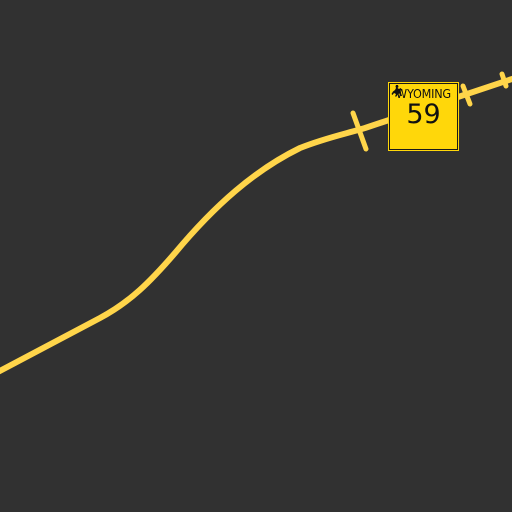 The width and height of the screenshot is (512, 512). I want to click on shield-state-label: WYOMING, so click(423, 93).